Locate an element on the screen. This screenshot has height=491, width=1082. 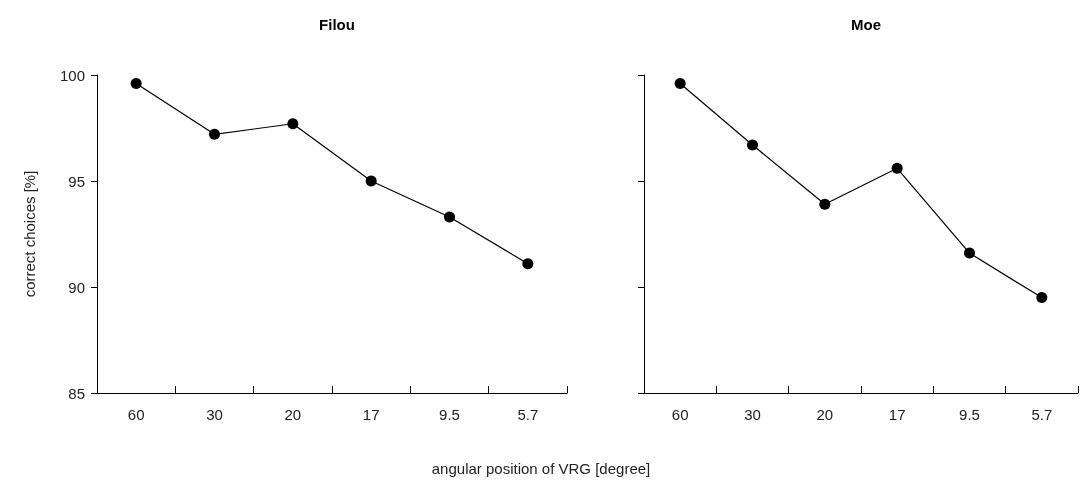
y-tick-label: 95 is located at coordinates (76, 181).